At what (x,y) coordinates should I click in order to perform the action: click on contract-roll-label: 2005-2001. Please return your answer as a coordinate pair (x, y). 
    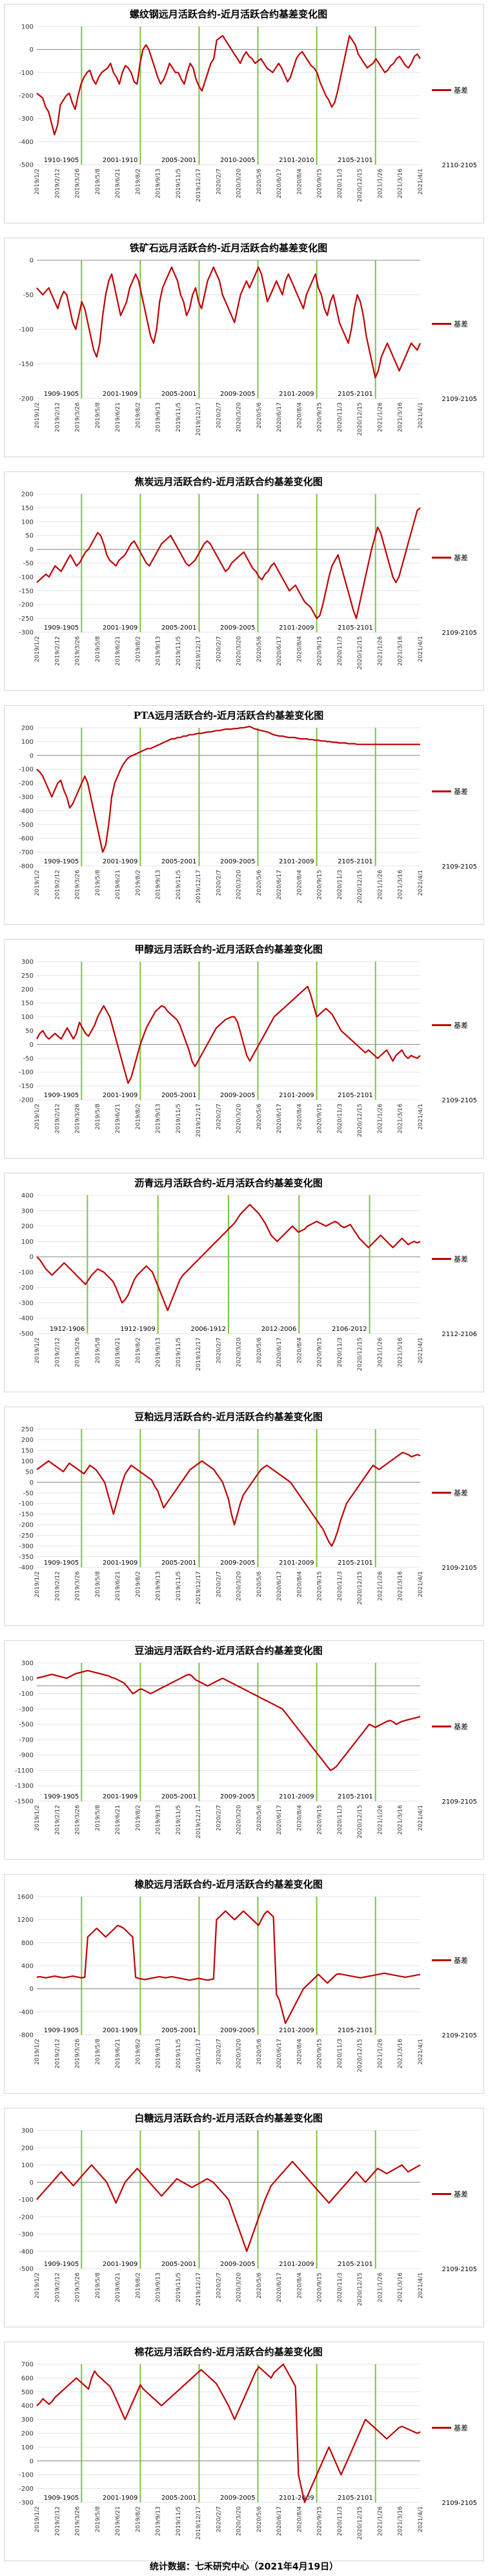
    Looking at the image, I should click on (179, 2264).